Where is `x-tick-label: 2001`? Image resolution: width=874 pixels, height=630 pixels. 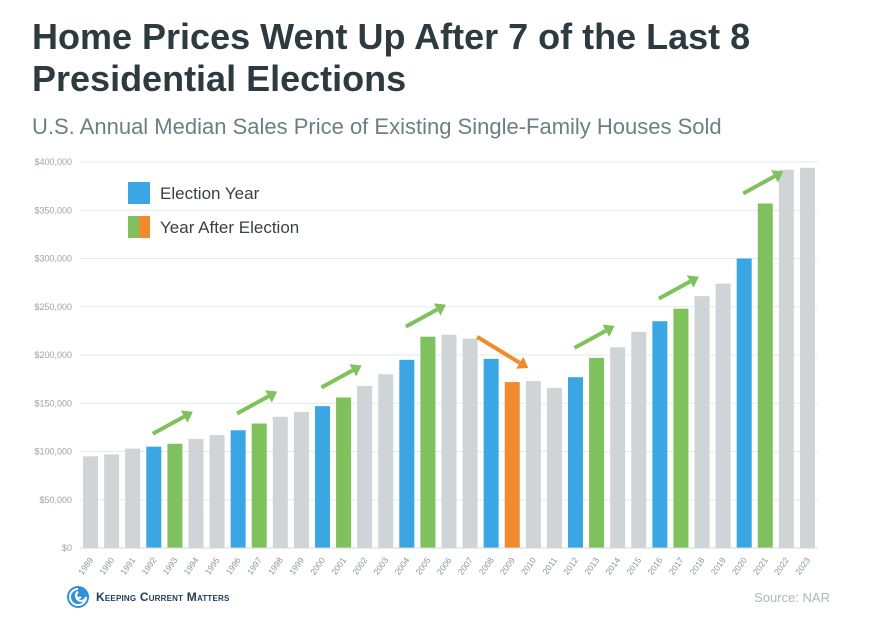
x-tick-label: 2001 is located at coordinates (338, 565).